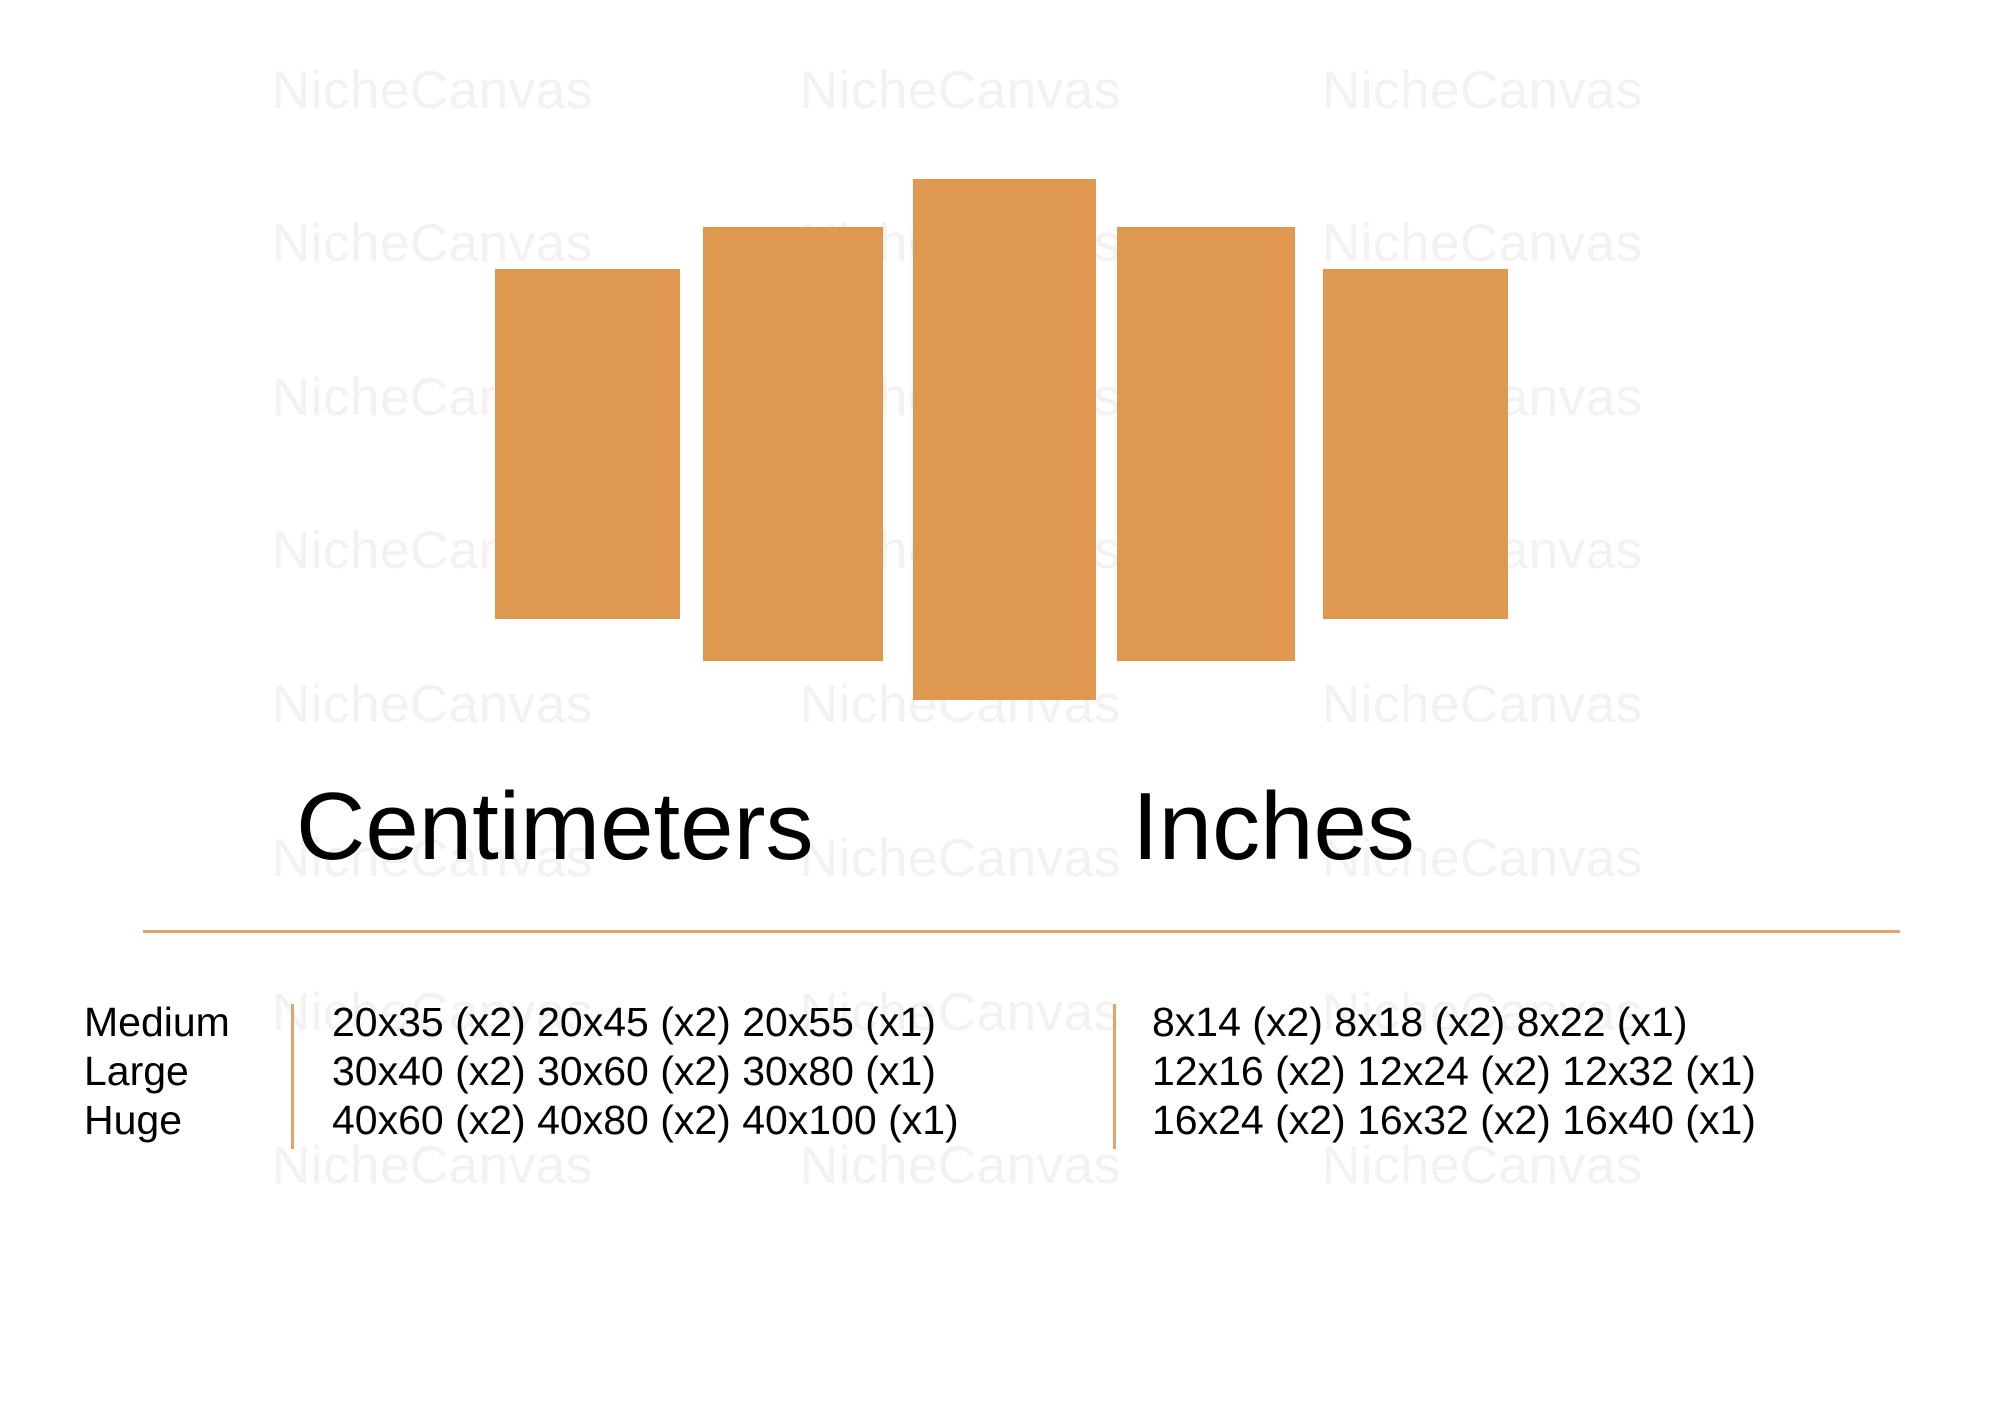 This screenshot has width=2003, height=1428. What do you see at coordinates (1420, 1022) in the screenshot?
I see `size-values-in: 8x14 (x2) 8x18 (x2) 8x22 (x1)` at bounding box center [1420, 1022].